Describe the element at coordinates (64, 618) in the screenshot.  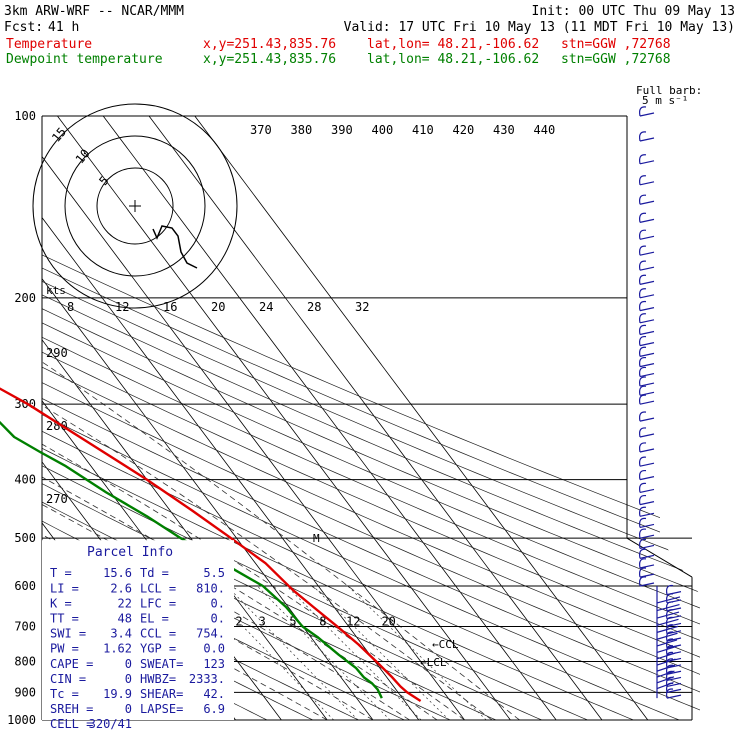
I see `parcel-cell: TT =` at that location.